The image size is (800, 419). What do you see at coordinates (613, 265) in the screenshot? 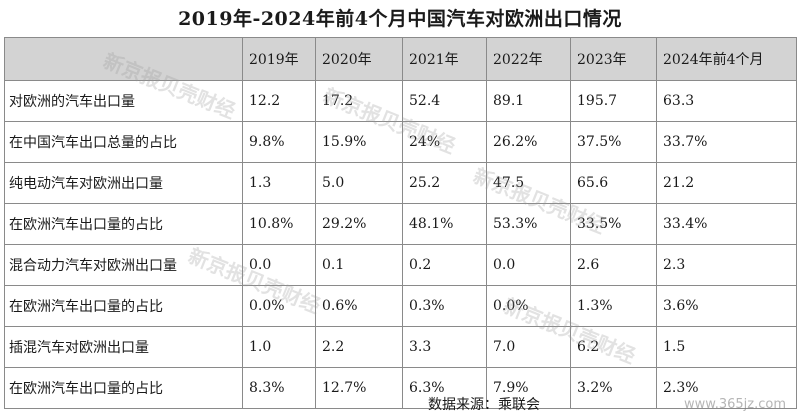
I see `table-cell: 2.6` at bounding box center [613, 265].